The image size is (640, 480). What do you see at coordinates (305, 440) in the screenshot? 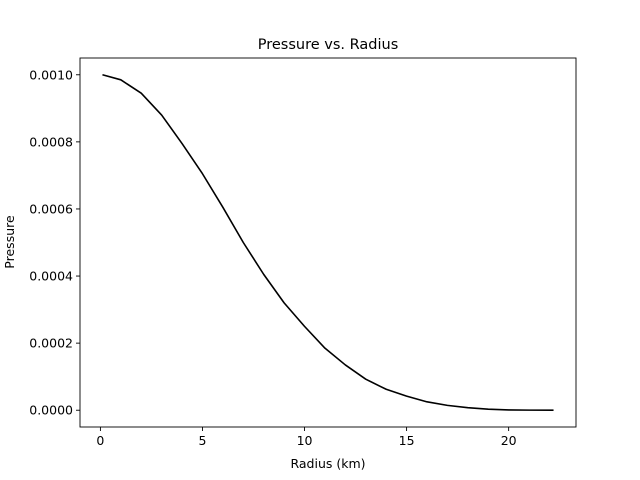
I see `x-tick-label-2: 10` at bounding box center [305, 440].